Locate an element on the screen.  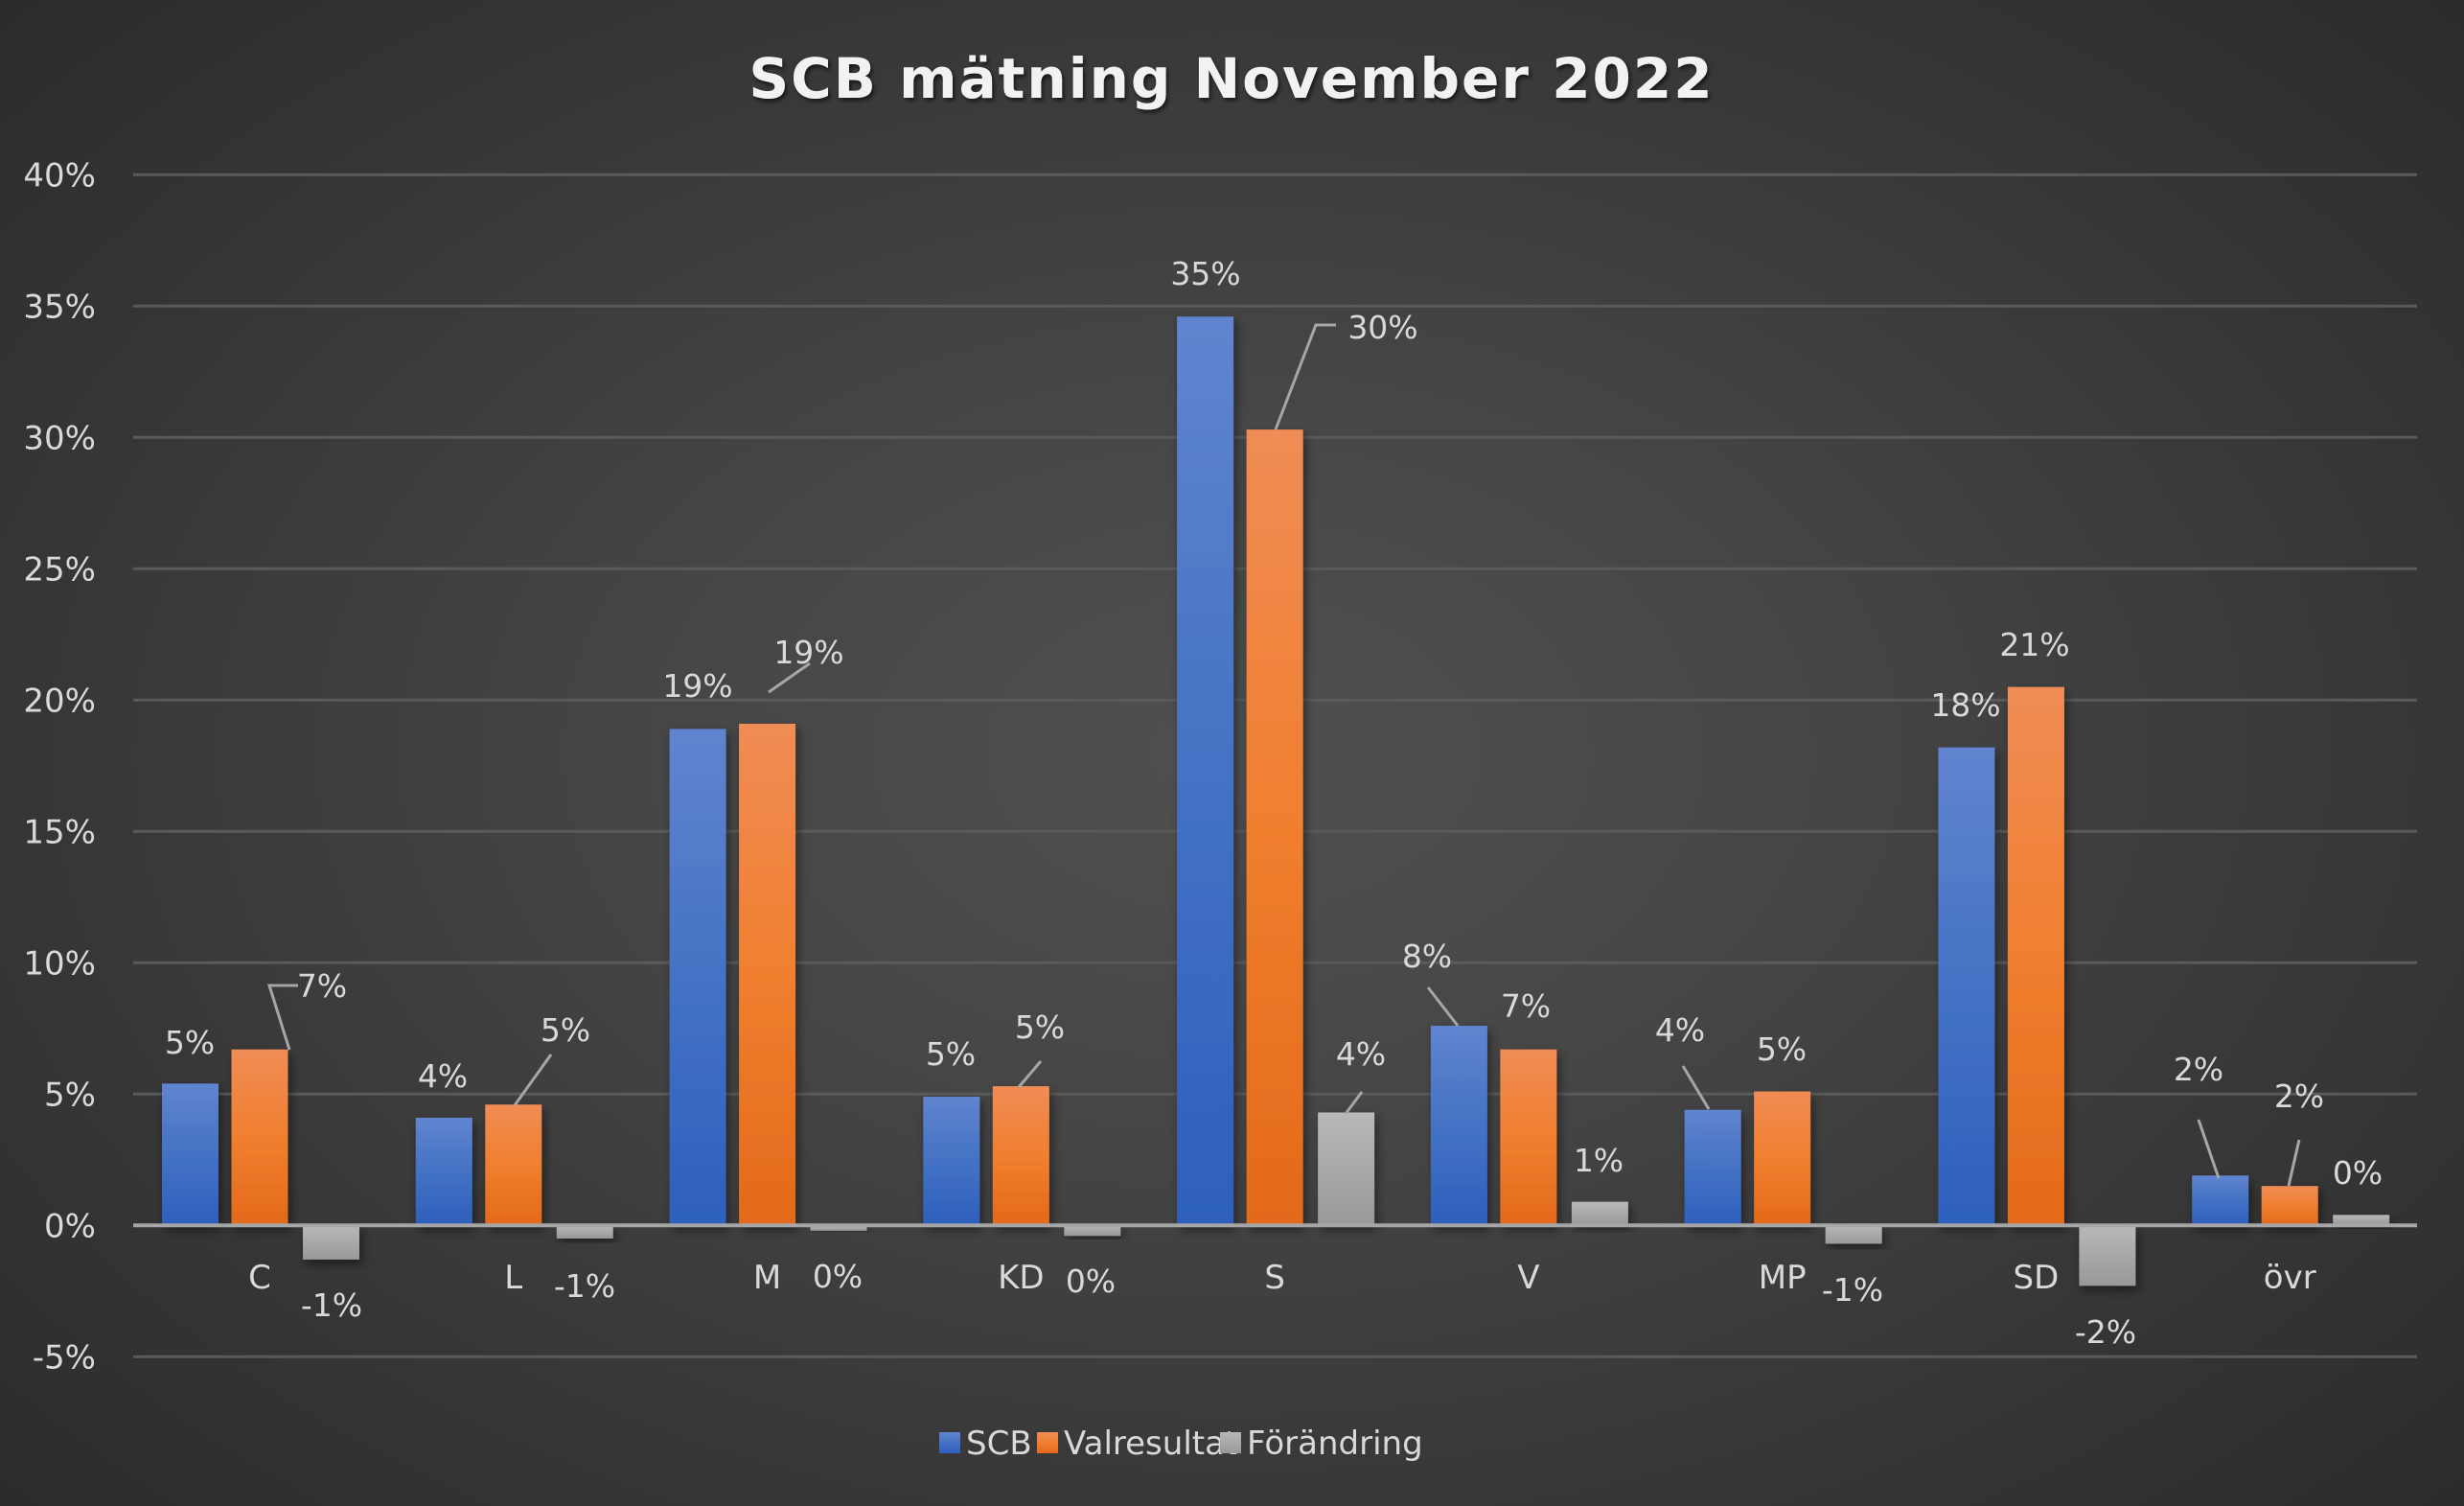
y-tick-label: 5% is located at coordinates (70, 1095).